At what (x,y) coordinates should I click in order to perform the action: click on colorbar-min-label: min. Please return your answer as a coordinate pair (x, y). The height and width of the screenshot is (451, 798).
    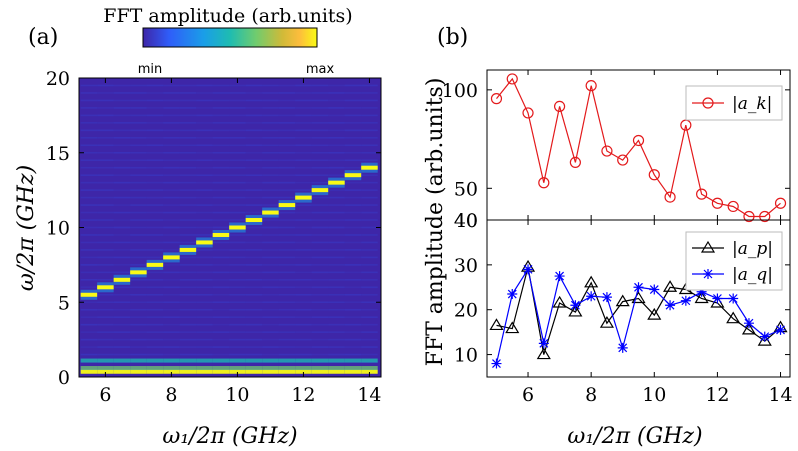
    Looking at the image, I should click on (150, 69).